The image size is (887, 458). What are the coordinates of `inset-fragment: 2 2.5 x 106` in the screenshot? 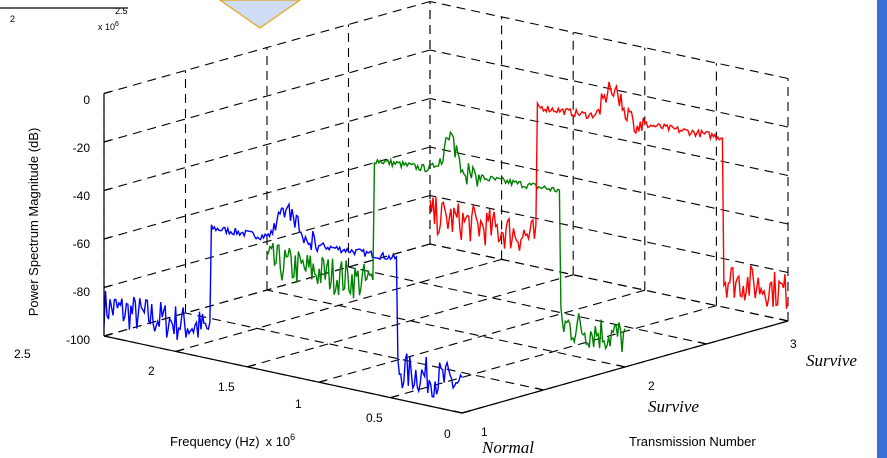 It's located at (65, 16).